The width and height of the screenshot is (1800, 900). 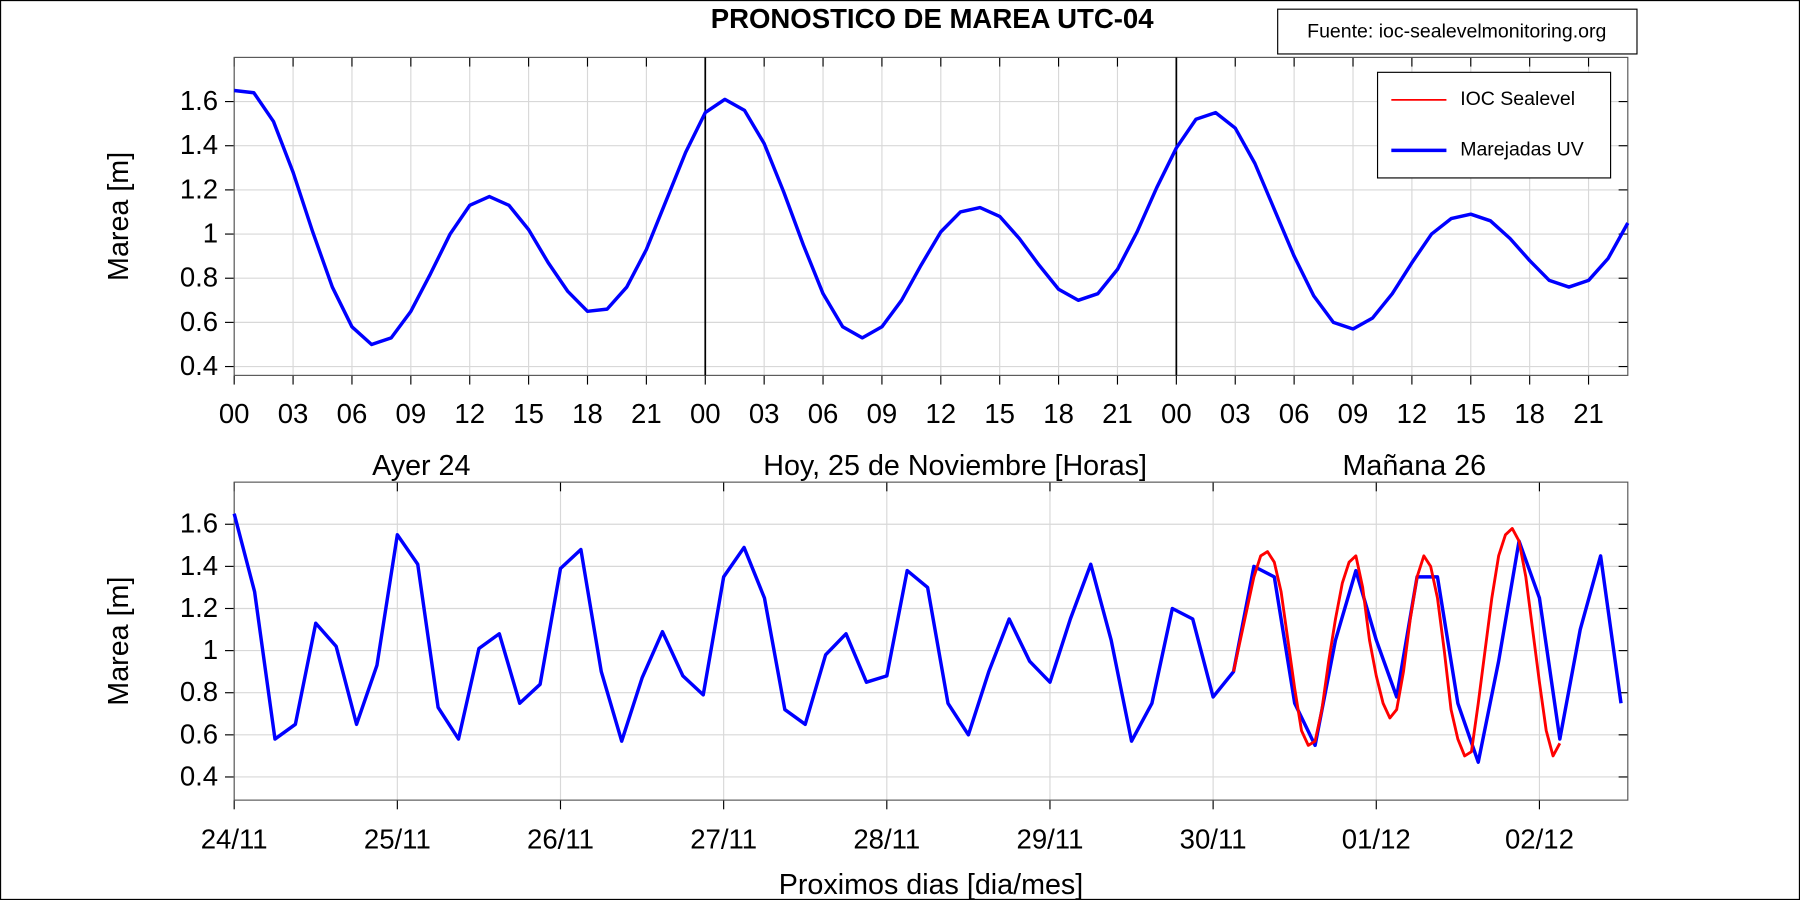 I want to click on x-tick-label: 26/11, so click(x=560, y=839).